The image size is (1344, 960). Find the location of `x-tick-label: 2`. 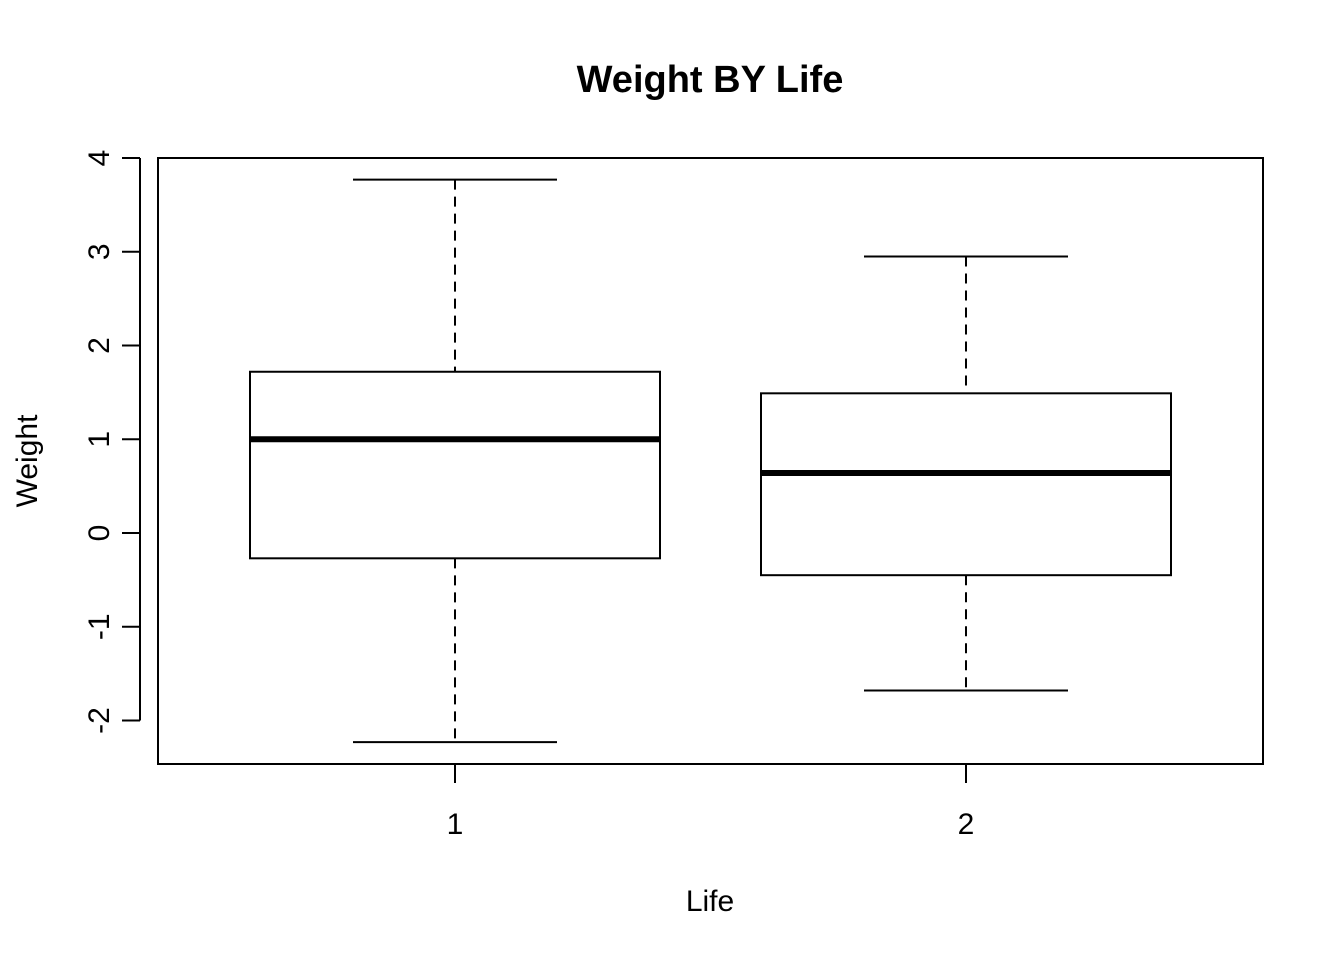

x-tick-label: 2 is located at coordinates (966, 824).